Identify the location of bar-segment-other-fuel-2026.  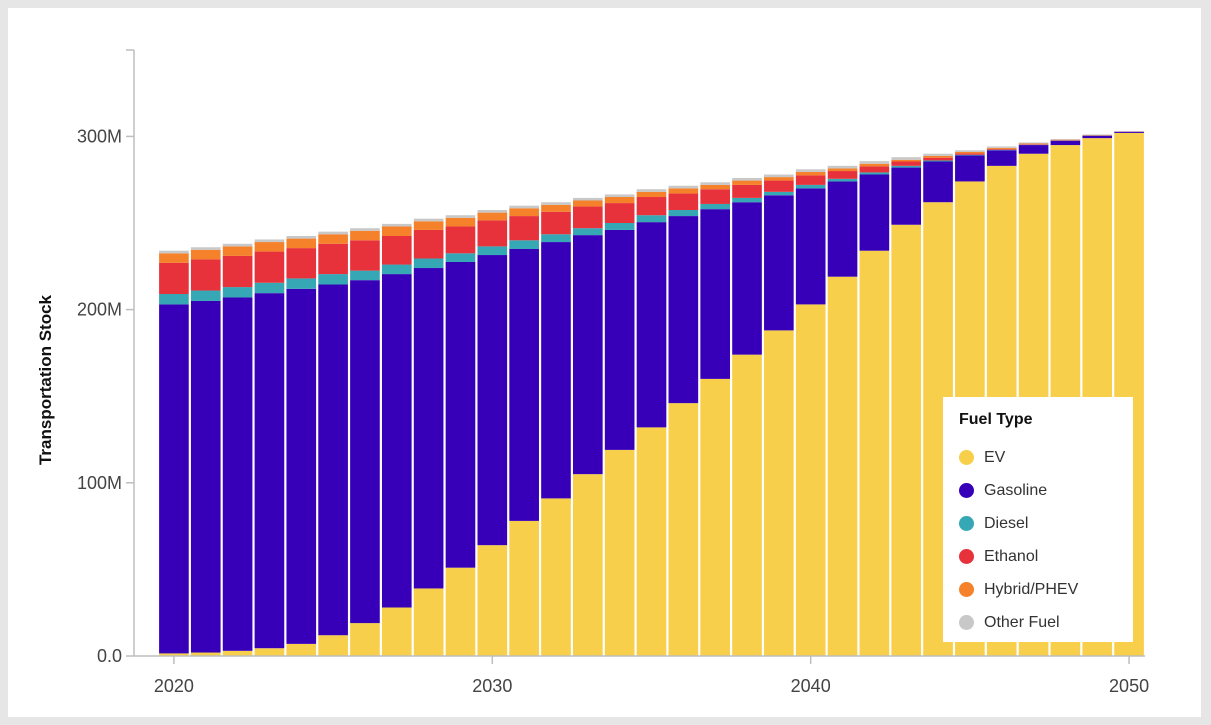
(365, 229).